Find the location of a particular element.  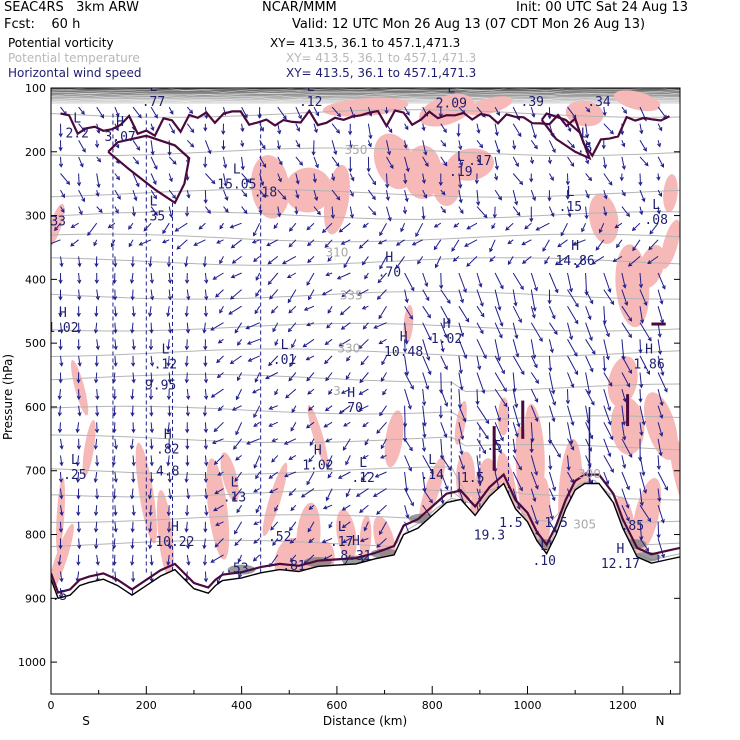

extremum-value-label: .12 is located at coordinates (310, 102).